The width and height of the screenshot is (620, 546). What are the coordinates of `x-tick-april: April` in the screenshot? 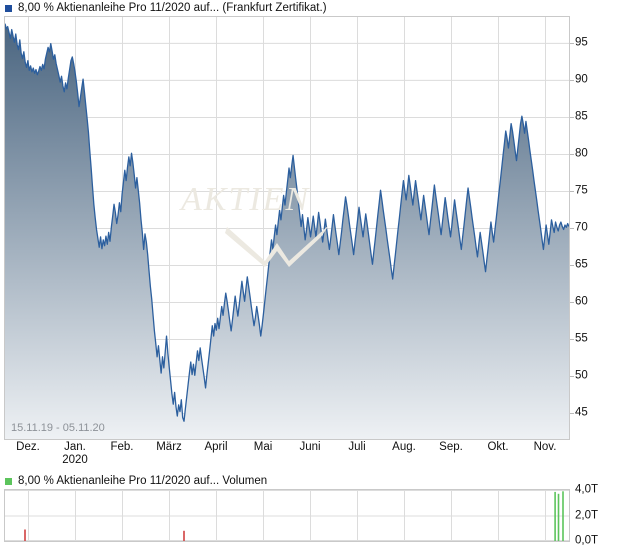 It's located at (215, 447).